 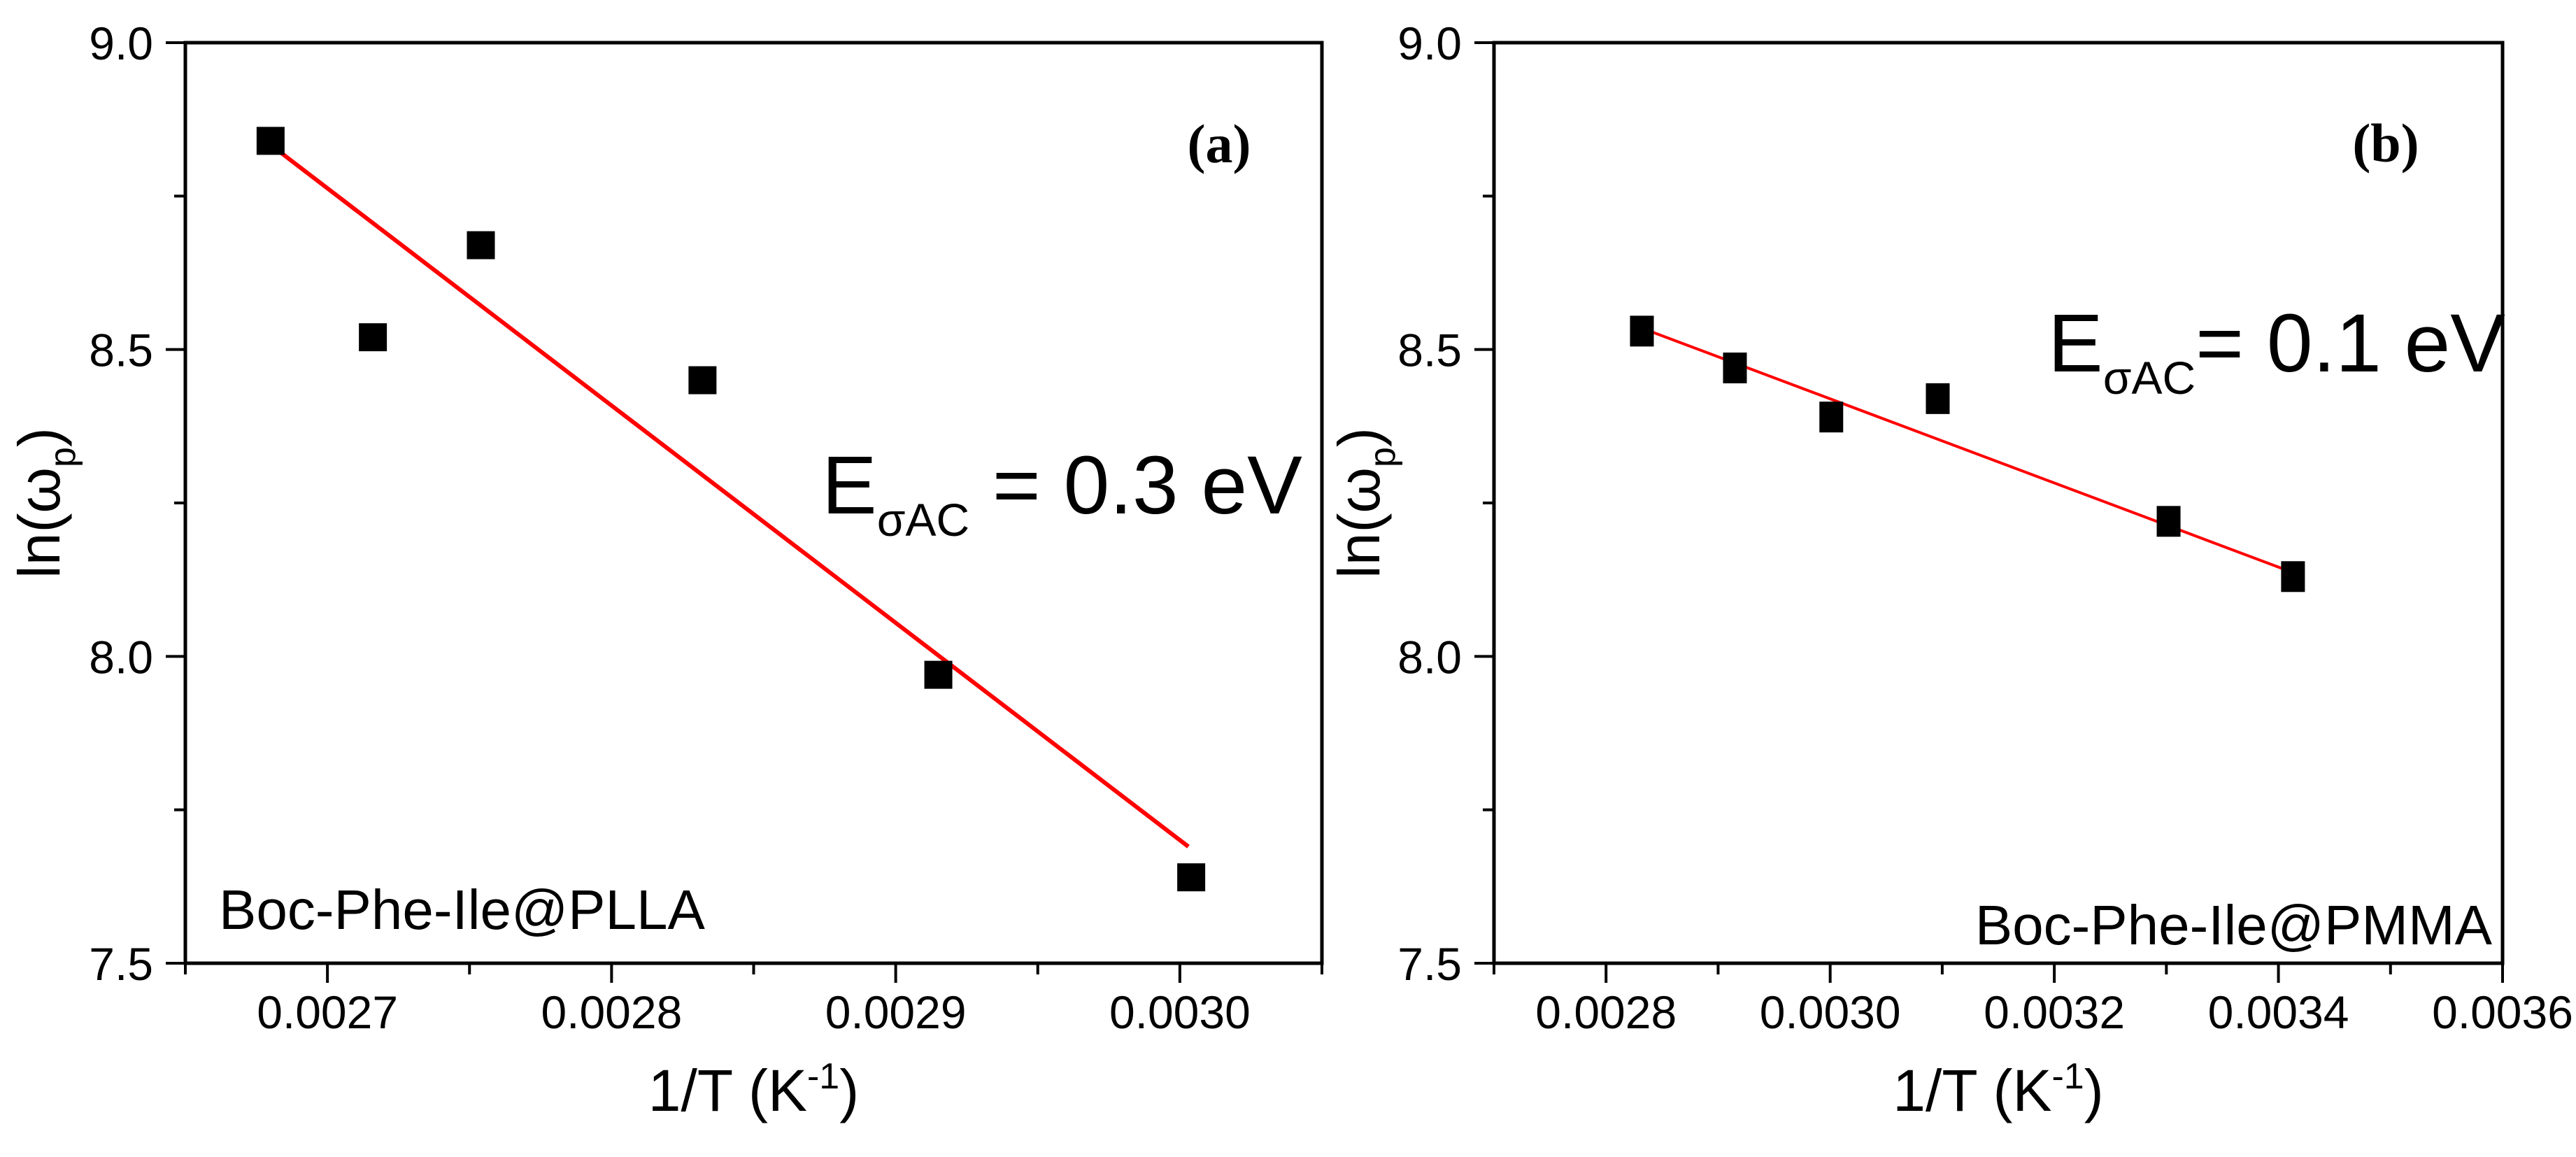 What do you see at coordinates (2502, 1012) in the screenshot?
I see `x-tick-label: 0.0036` at bounding box center [2502, 1012].